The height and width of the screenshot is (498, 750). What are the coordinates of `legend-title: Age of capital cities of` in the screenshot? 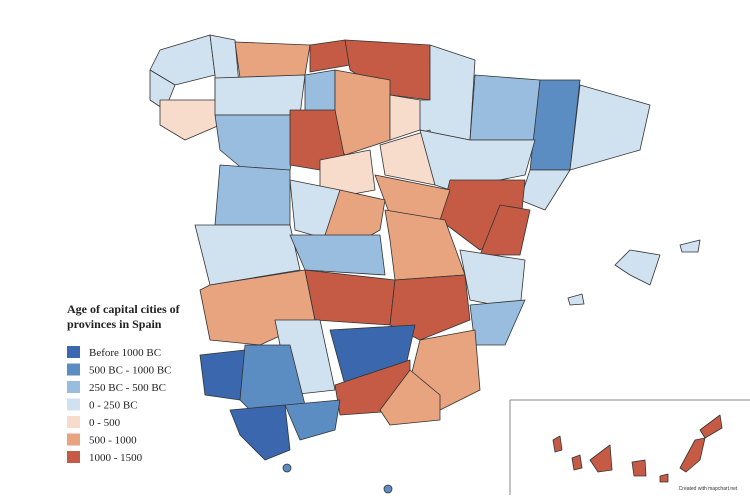 It's located at (124, 309).